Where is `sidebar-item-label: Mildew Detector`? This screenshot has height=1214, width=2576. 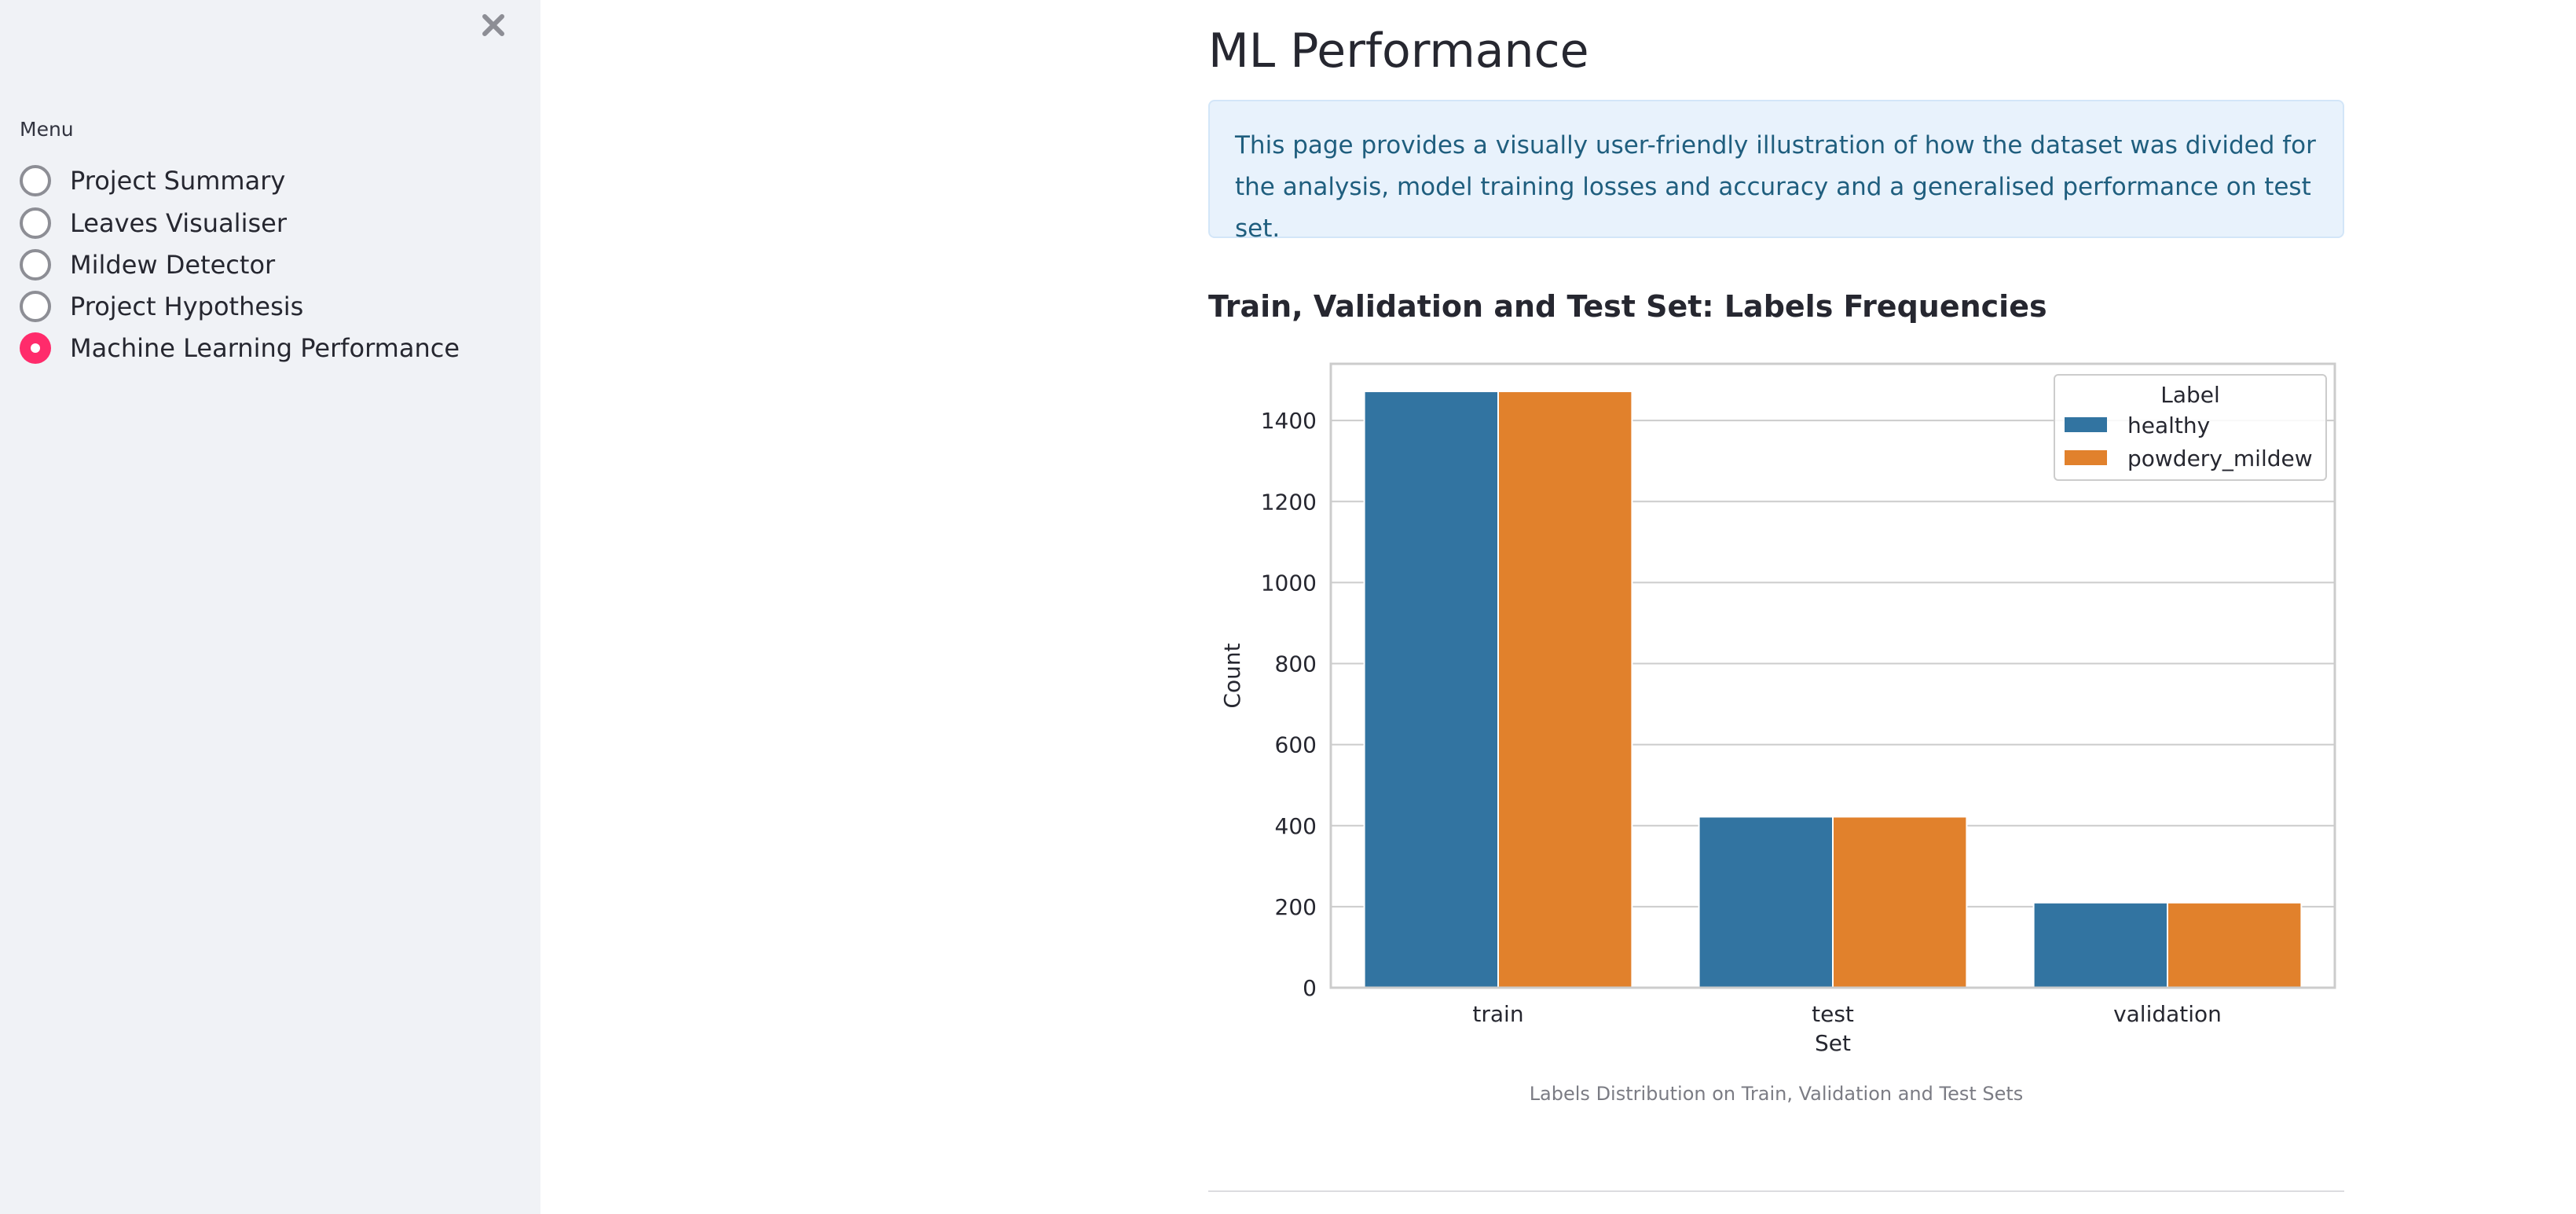 sidebar-item-label: Mildew Detector is located at coordinates (173, 265).